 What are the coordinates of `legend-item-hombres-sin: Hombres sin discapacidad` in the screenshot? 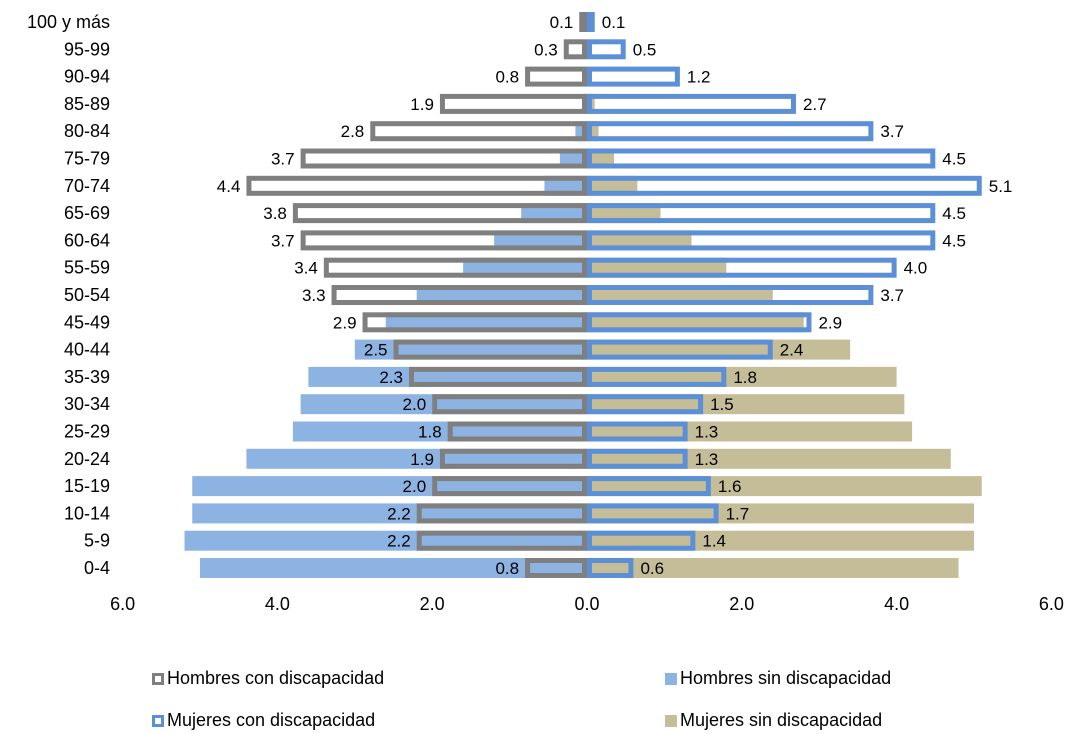 It's located at (778, 678).